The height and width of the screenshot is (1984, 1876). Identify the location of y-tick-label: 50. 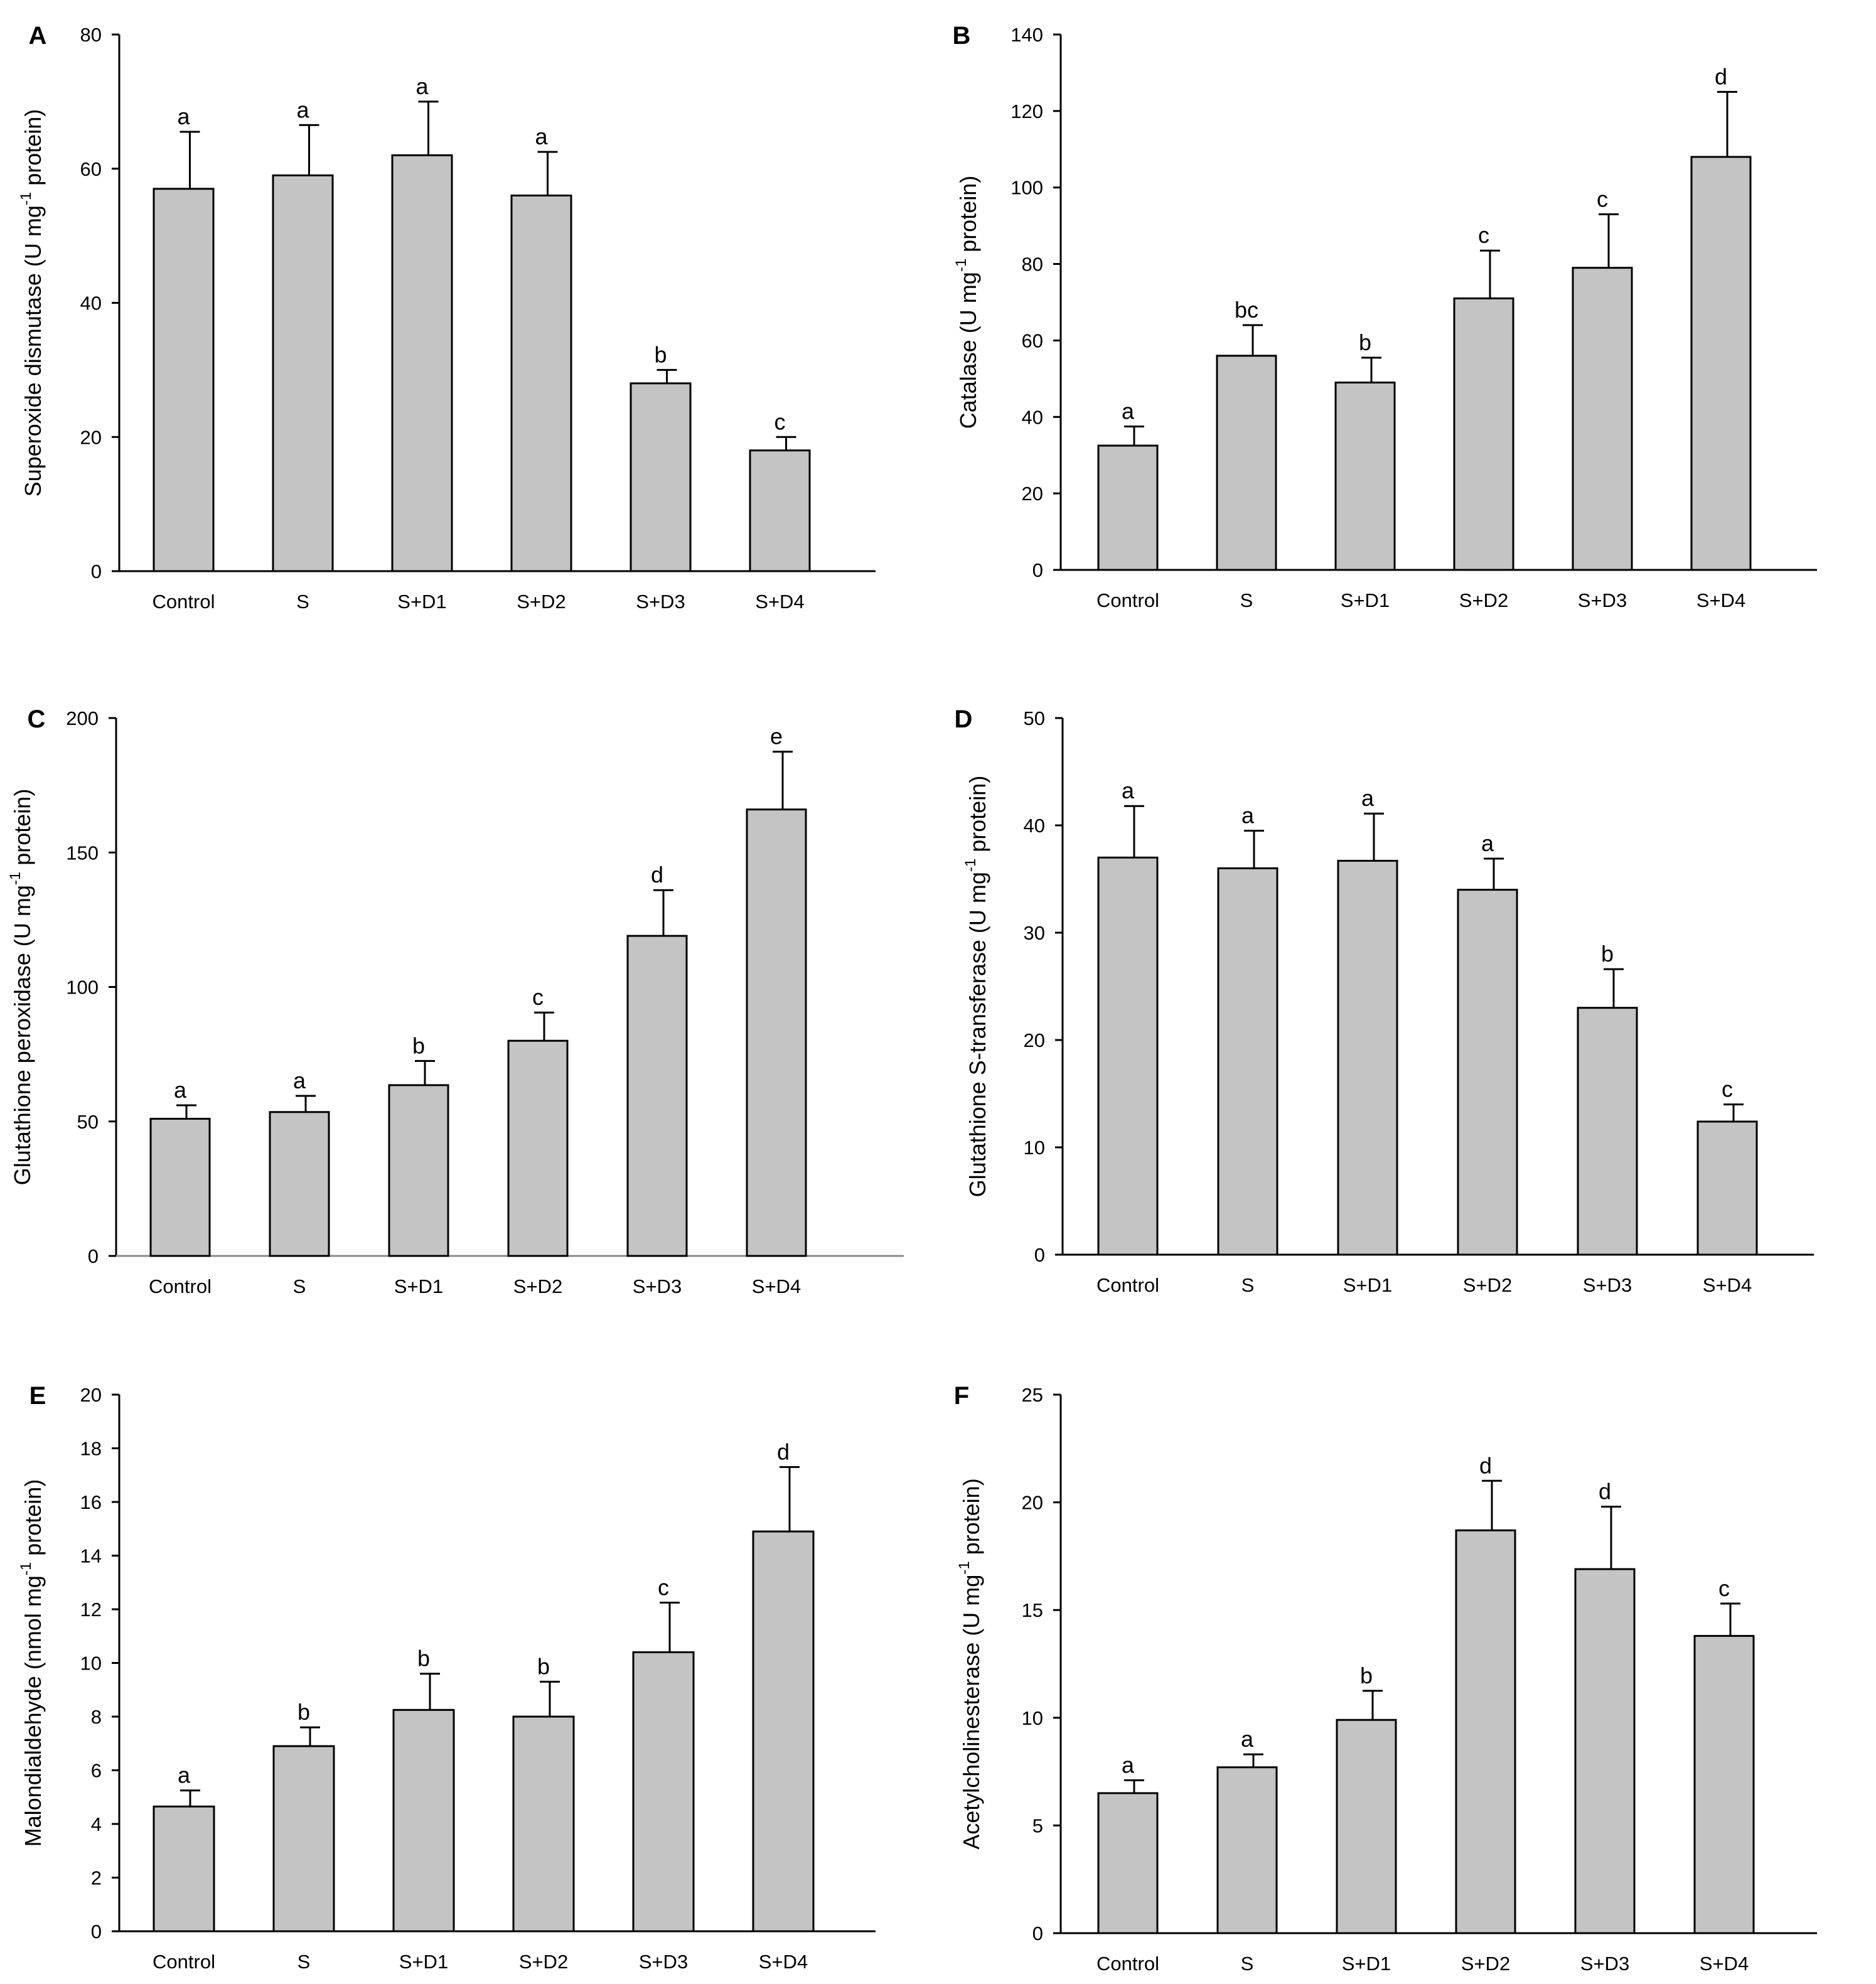
(88, 1122).